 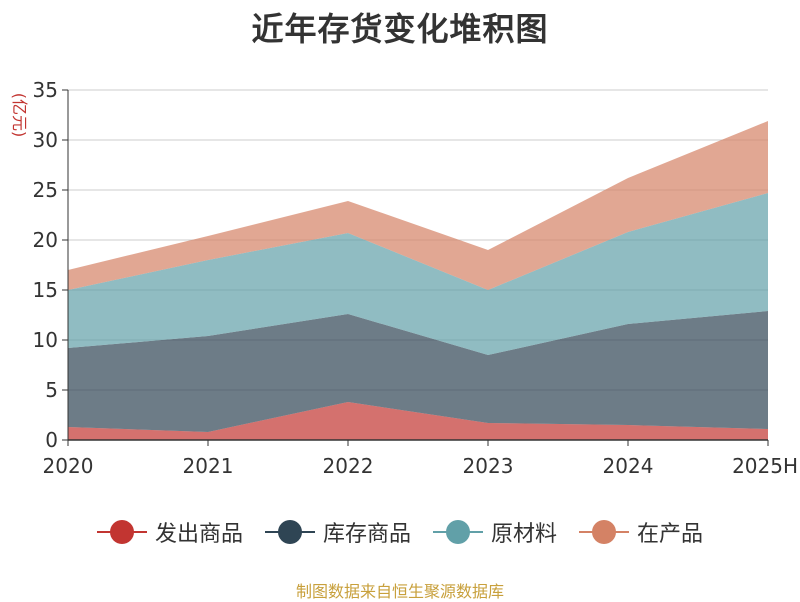 I want to click on legend-item-2: 库存商品, so click(x=337, y=532).